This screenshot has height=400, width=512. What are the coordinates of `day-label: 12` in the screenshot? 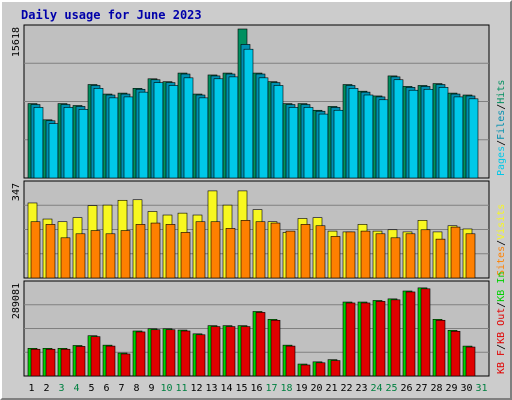 It's located at (196, 388).